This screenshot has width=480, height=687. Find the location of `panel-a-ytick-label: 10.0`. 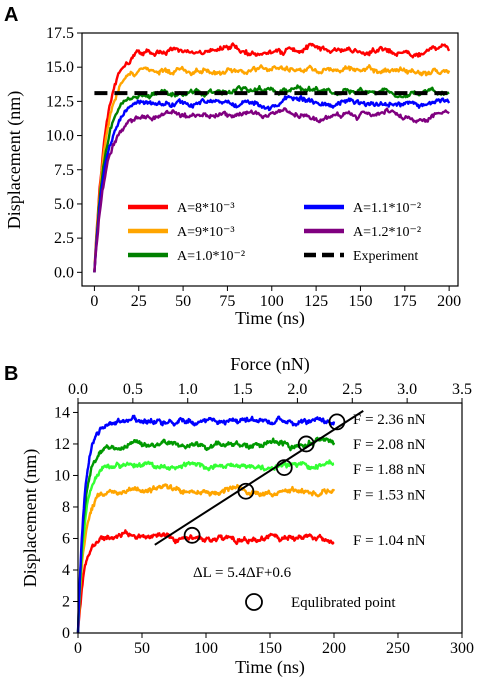

panel-a-ytick-label: 10.0 is located at coordinates (60, 136).